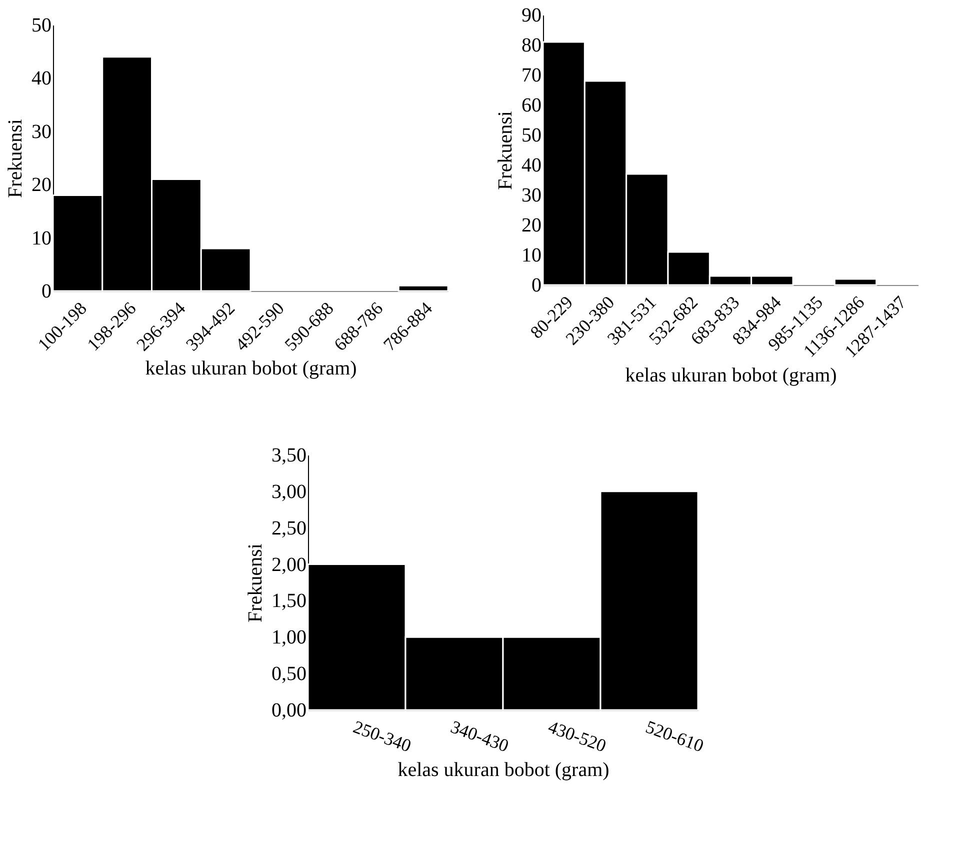 Image resolution: width=980 pixels, height=843 pixels. Describe the element at coordinates (289, 674) in the screenshot. I see `y-tick-label: 0,50` at that location.